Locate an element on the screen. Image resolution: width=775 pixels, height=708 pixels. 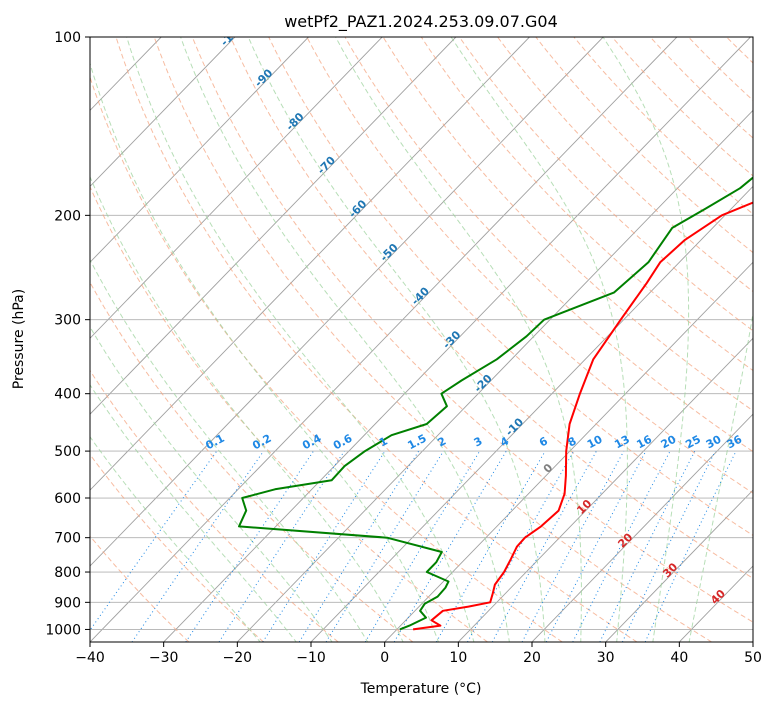
y-tick-label: 700 is located at coordinates (67, 539).